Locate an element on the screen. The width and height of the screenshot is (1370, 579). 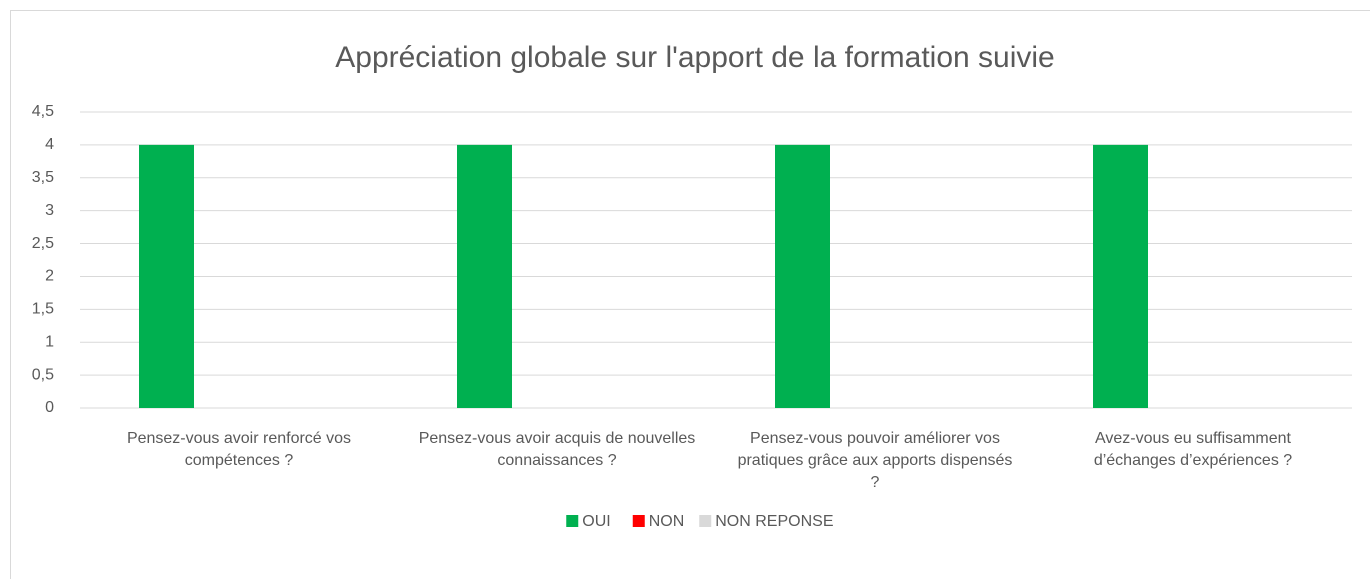
y-tick-label: 0,5 is located at coordinates (43, 374).